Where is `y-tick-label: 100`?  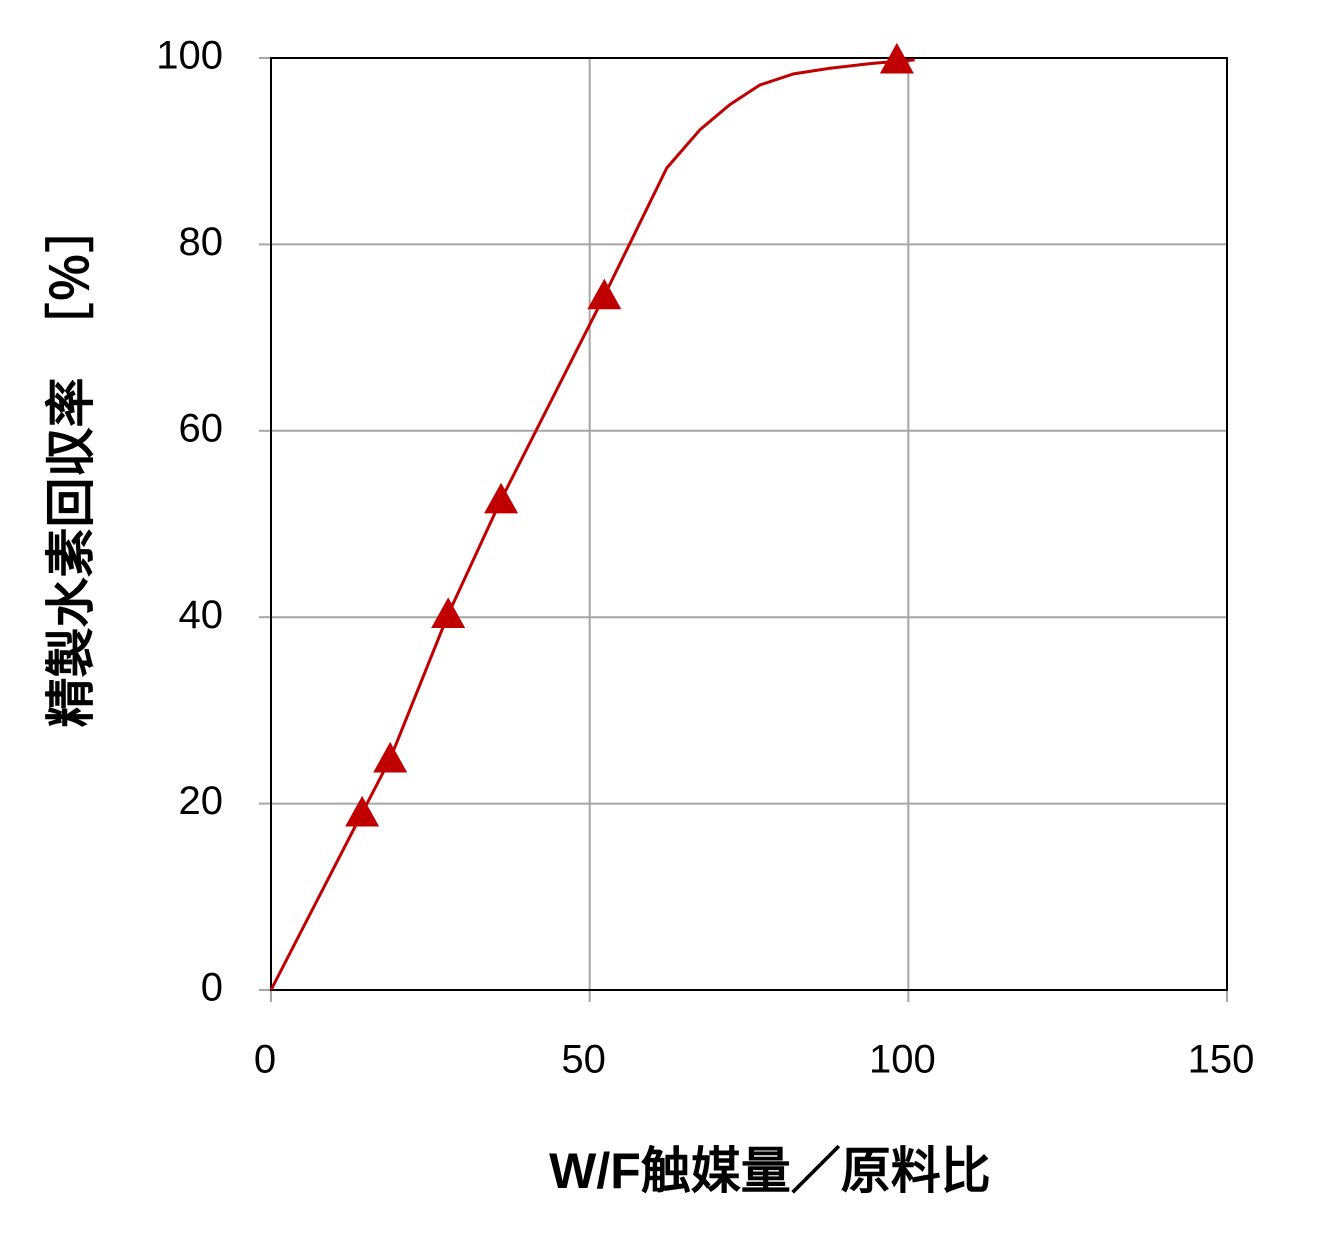
y-tick-label: 100 is located at coordinates (189, 56).